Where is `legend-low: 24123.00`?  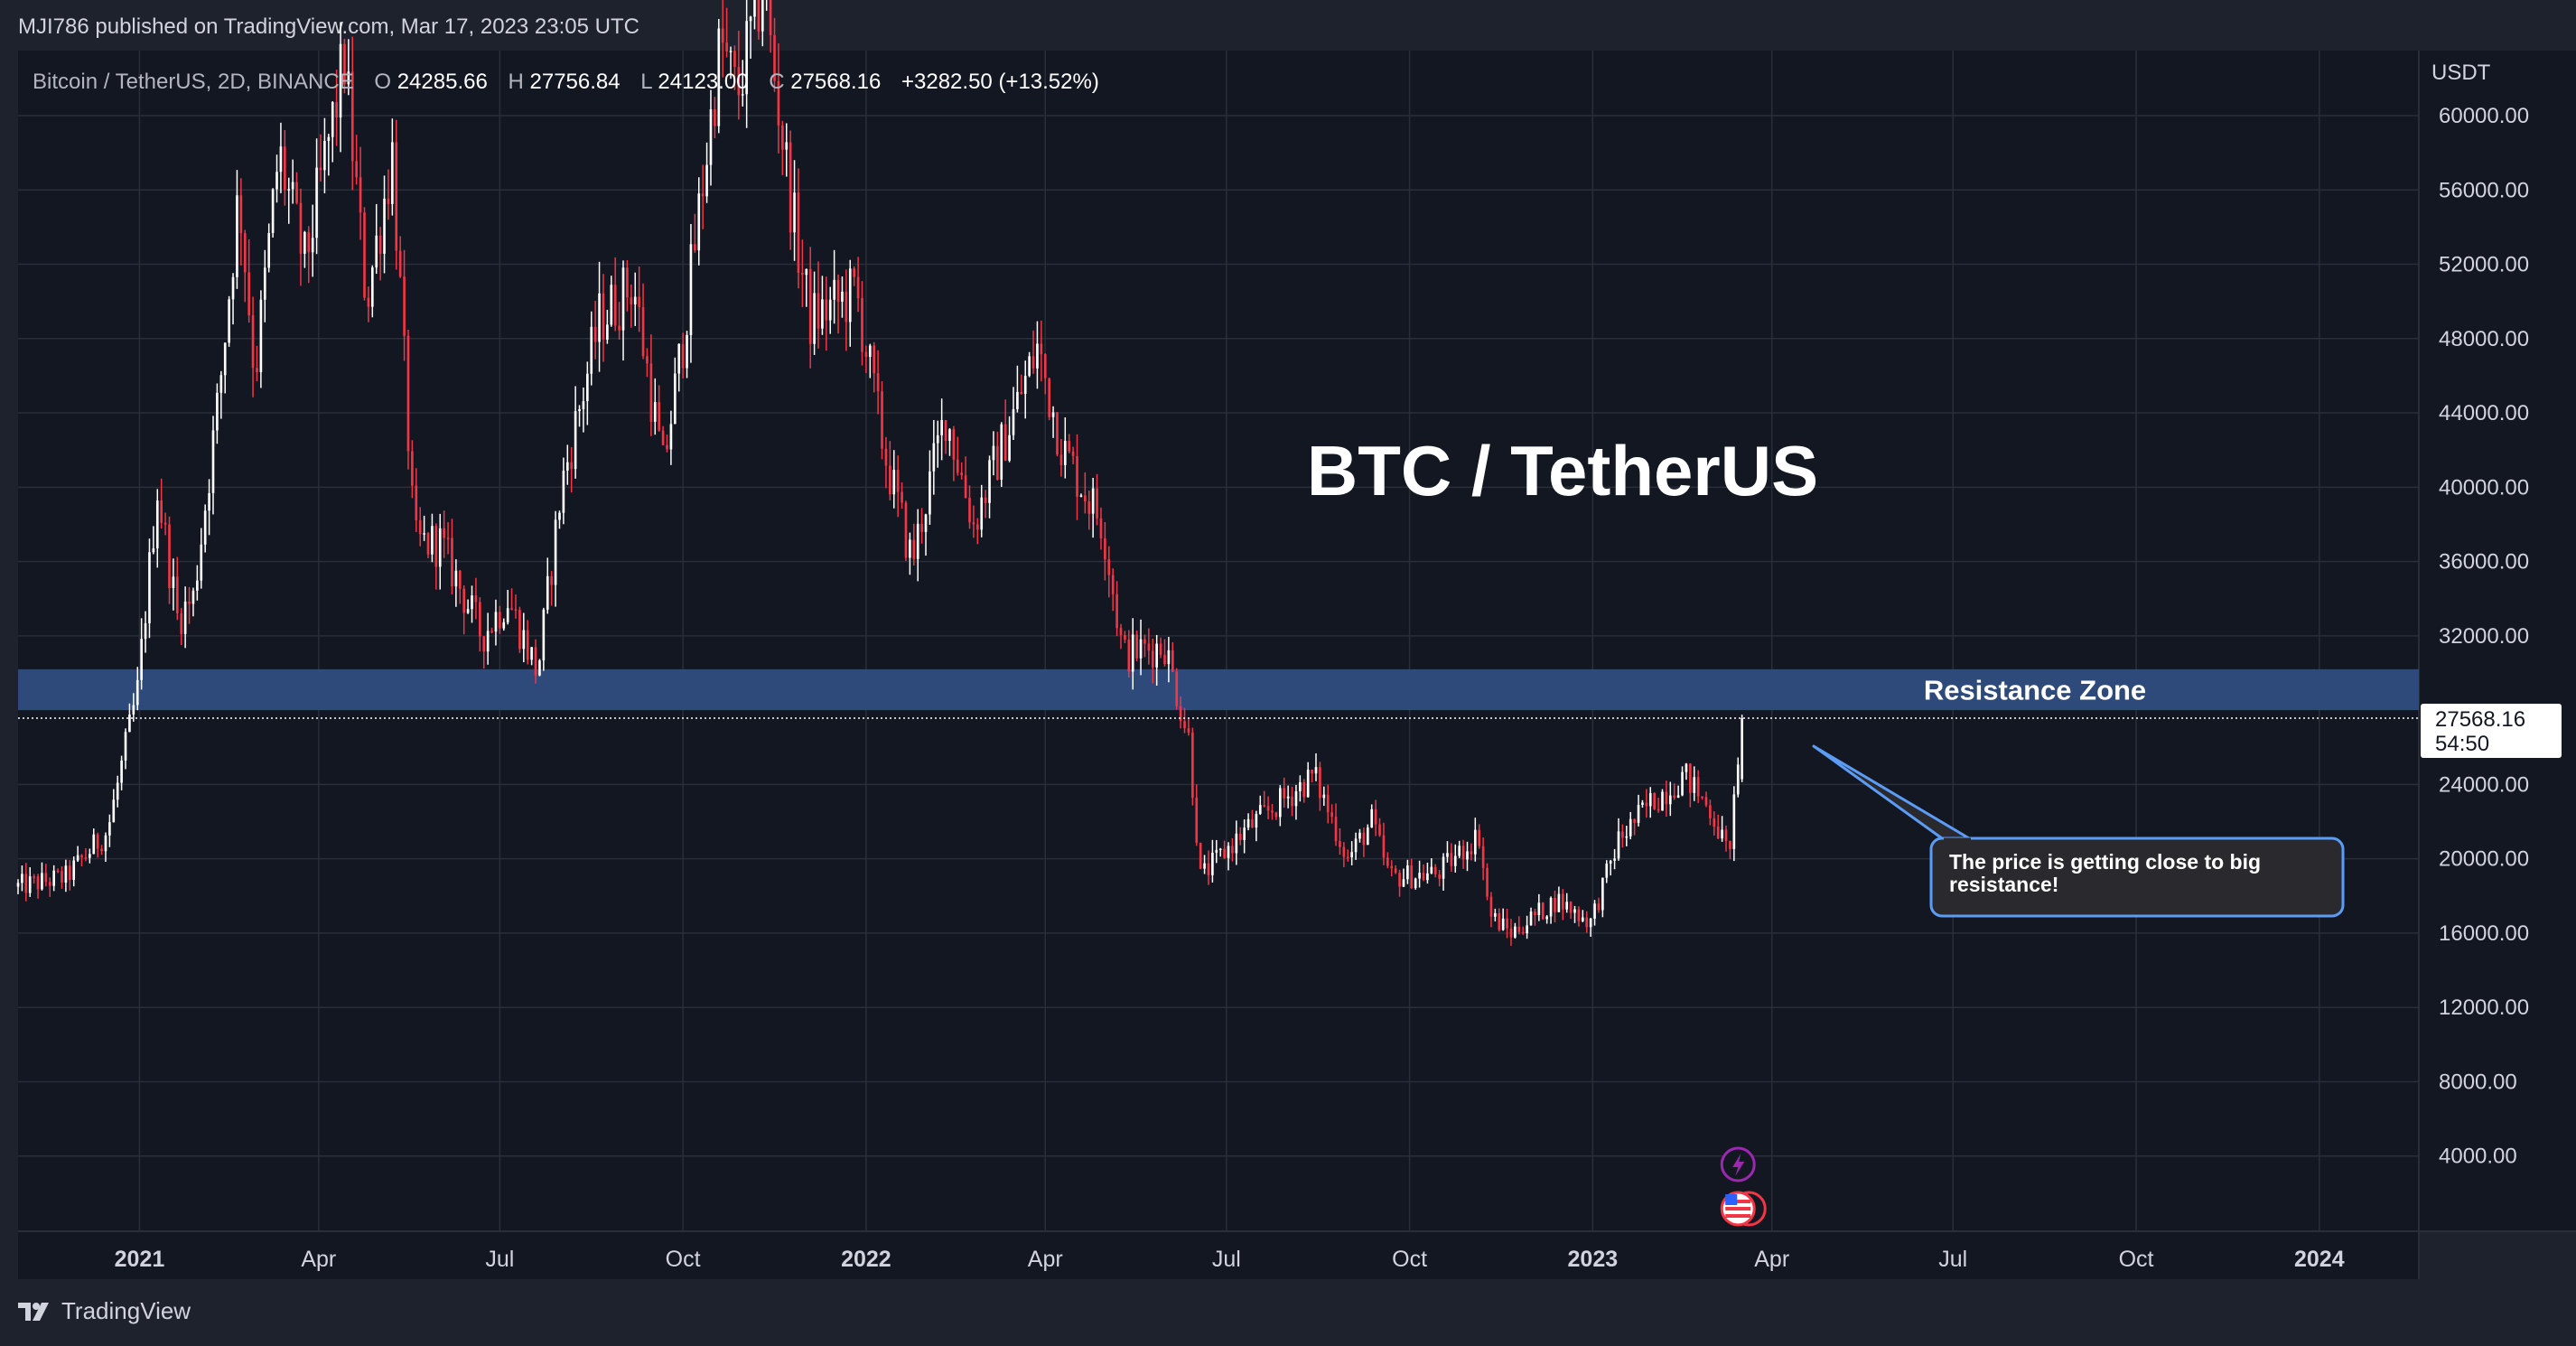
legend-low: 24123.00 is located at coordinates (703, 82).